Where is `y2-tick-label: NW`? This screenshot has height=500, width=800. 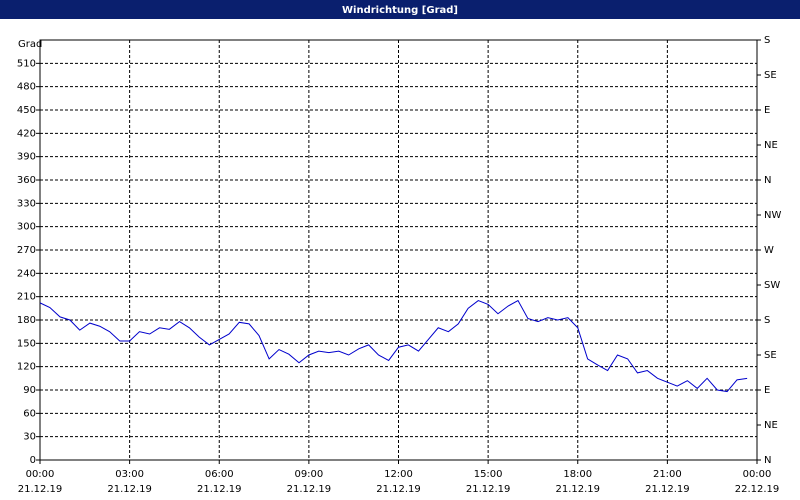 y2-tick-label: NW is located at coordinates (772, 215).